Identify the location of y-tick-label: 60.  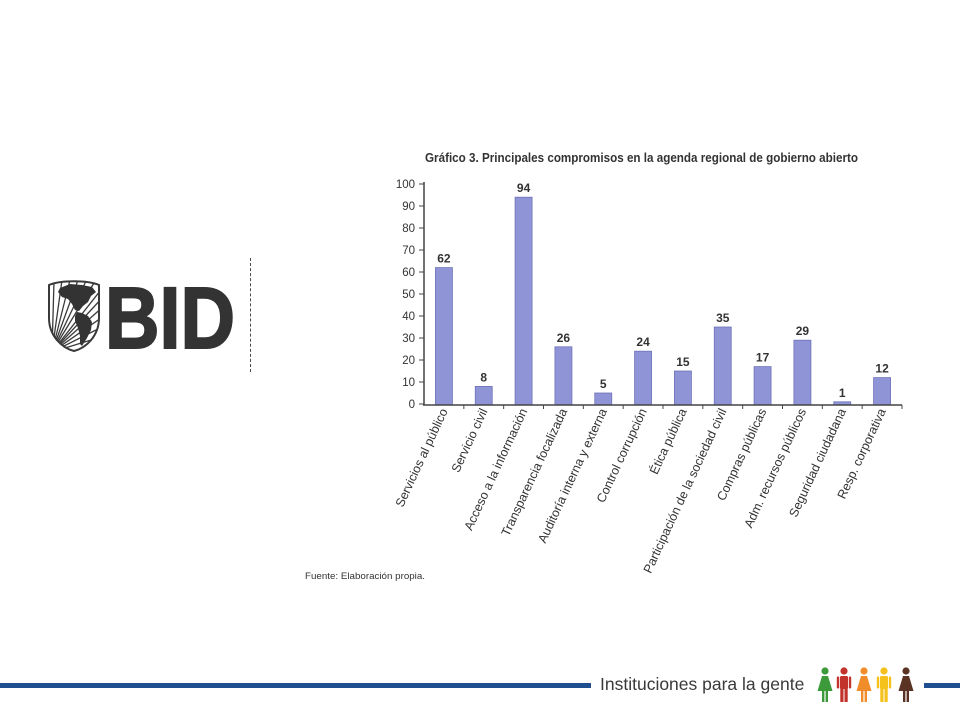
(408, 273).